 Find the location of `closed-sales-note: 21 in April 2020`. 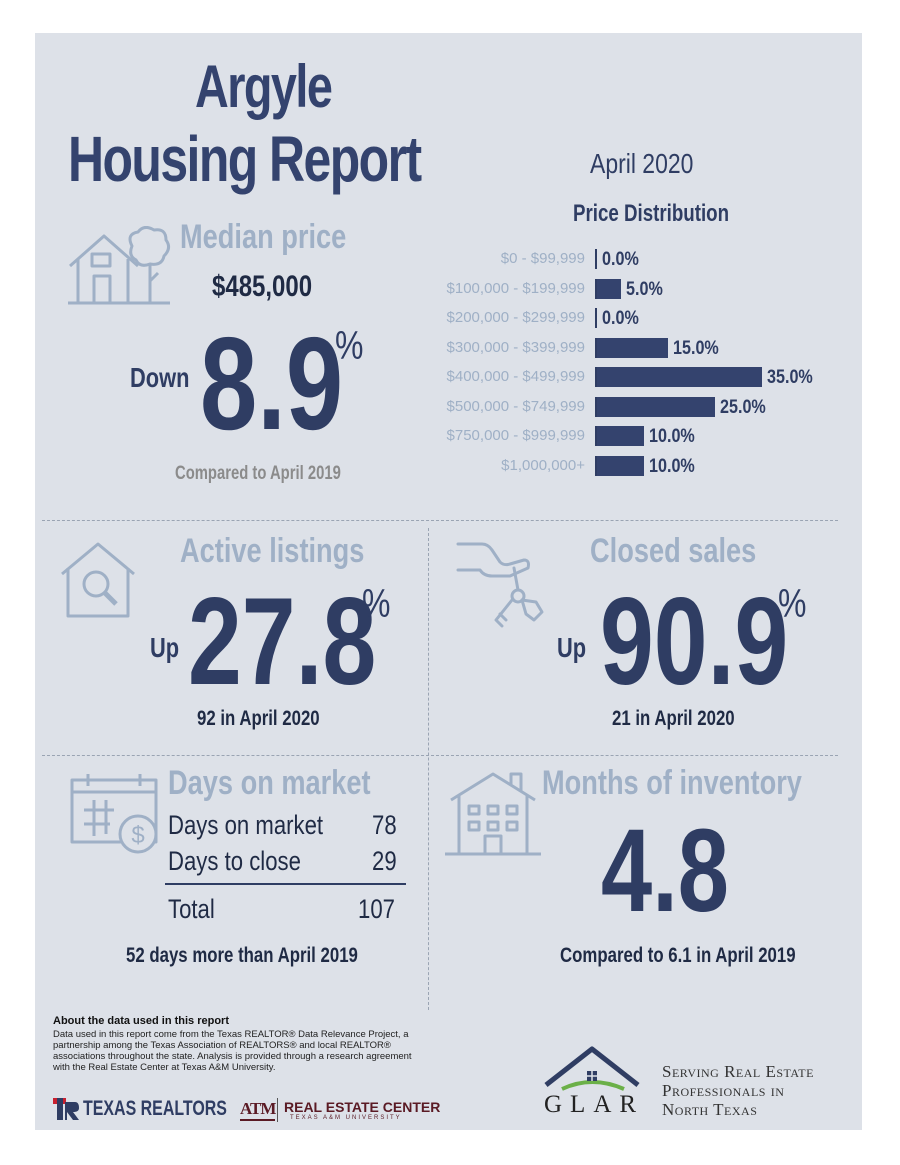

closed-sales-note: 21 in April 2020 is located at coordinates (673, 718).